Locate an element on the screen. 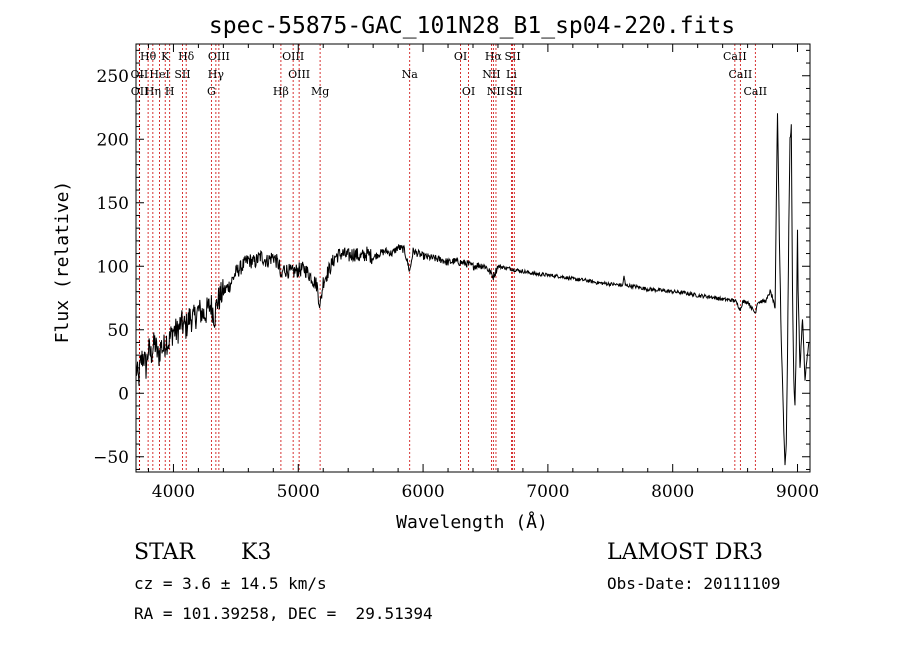  line-marker-label: K is located at coordinates (165, 56).